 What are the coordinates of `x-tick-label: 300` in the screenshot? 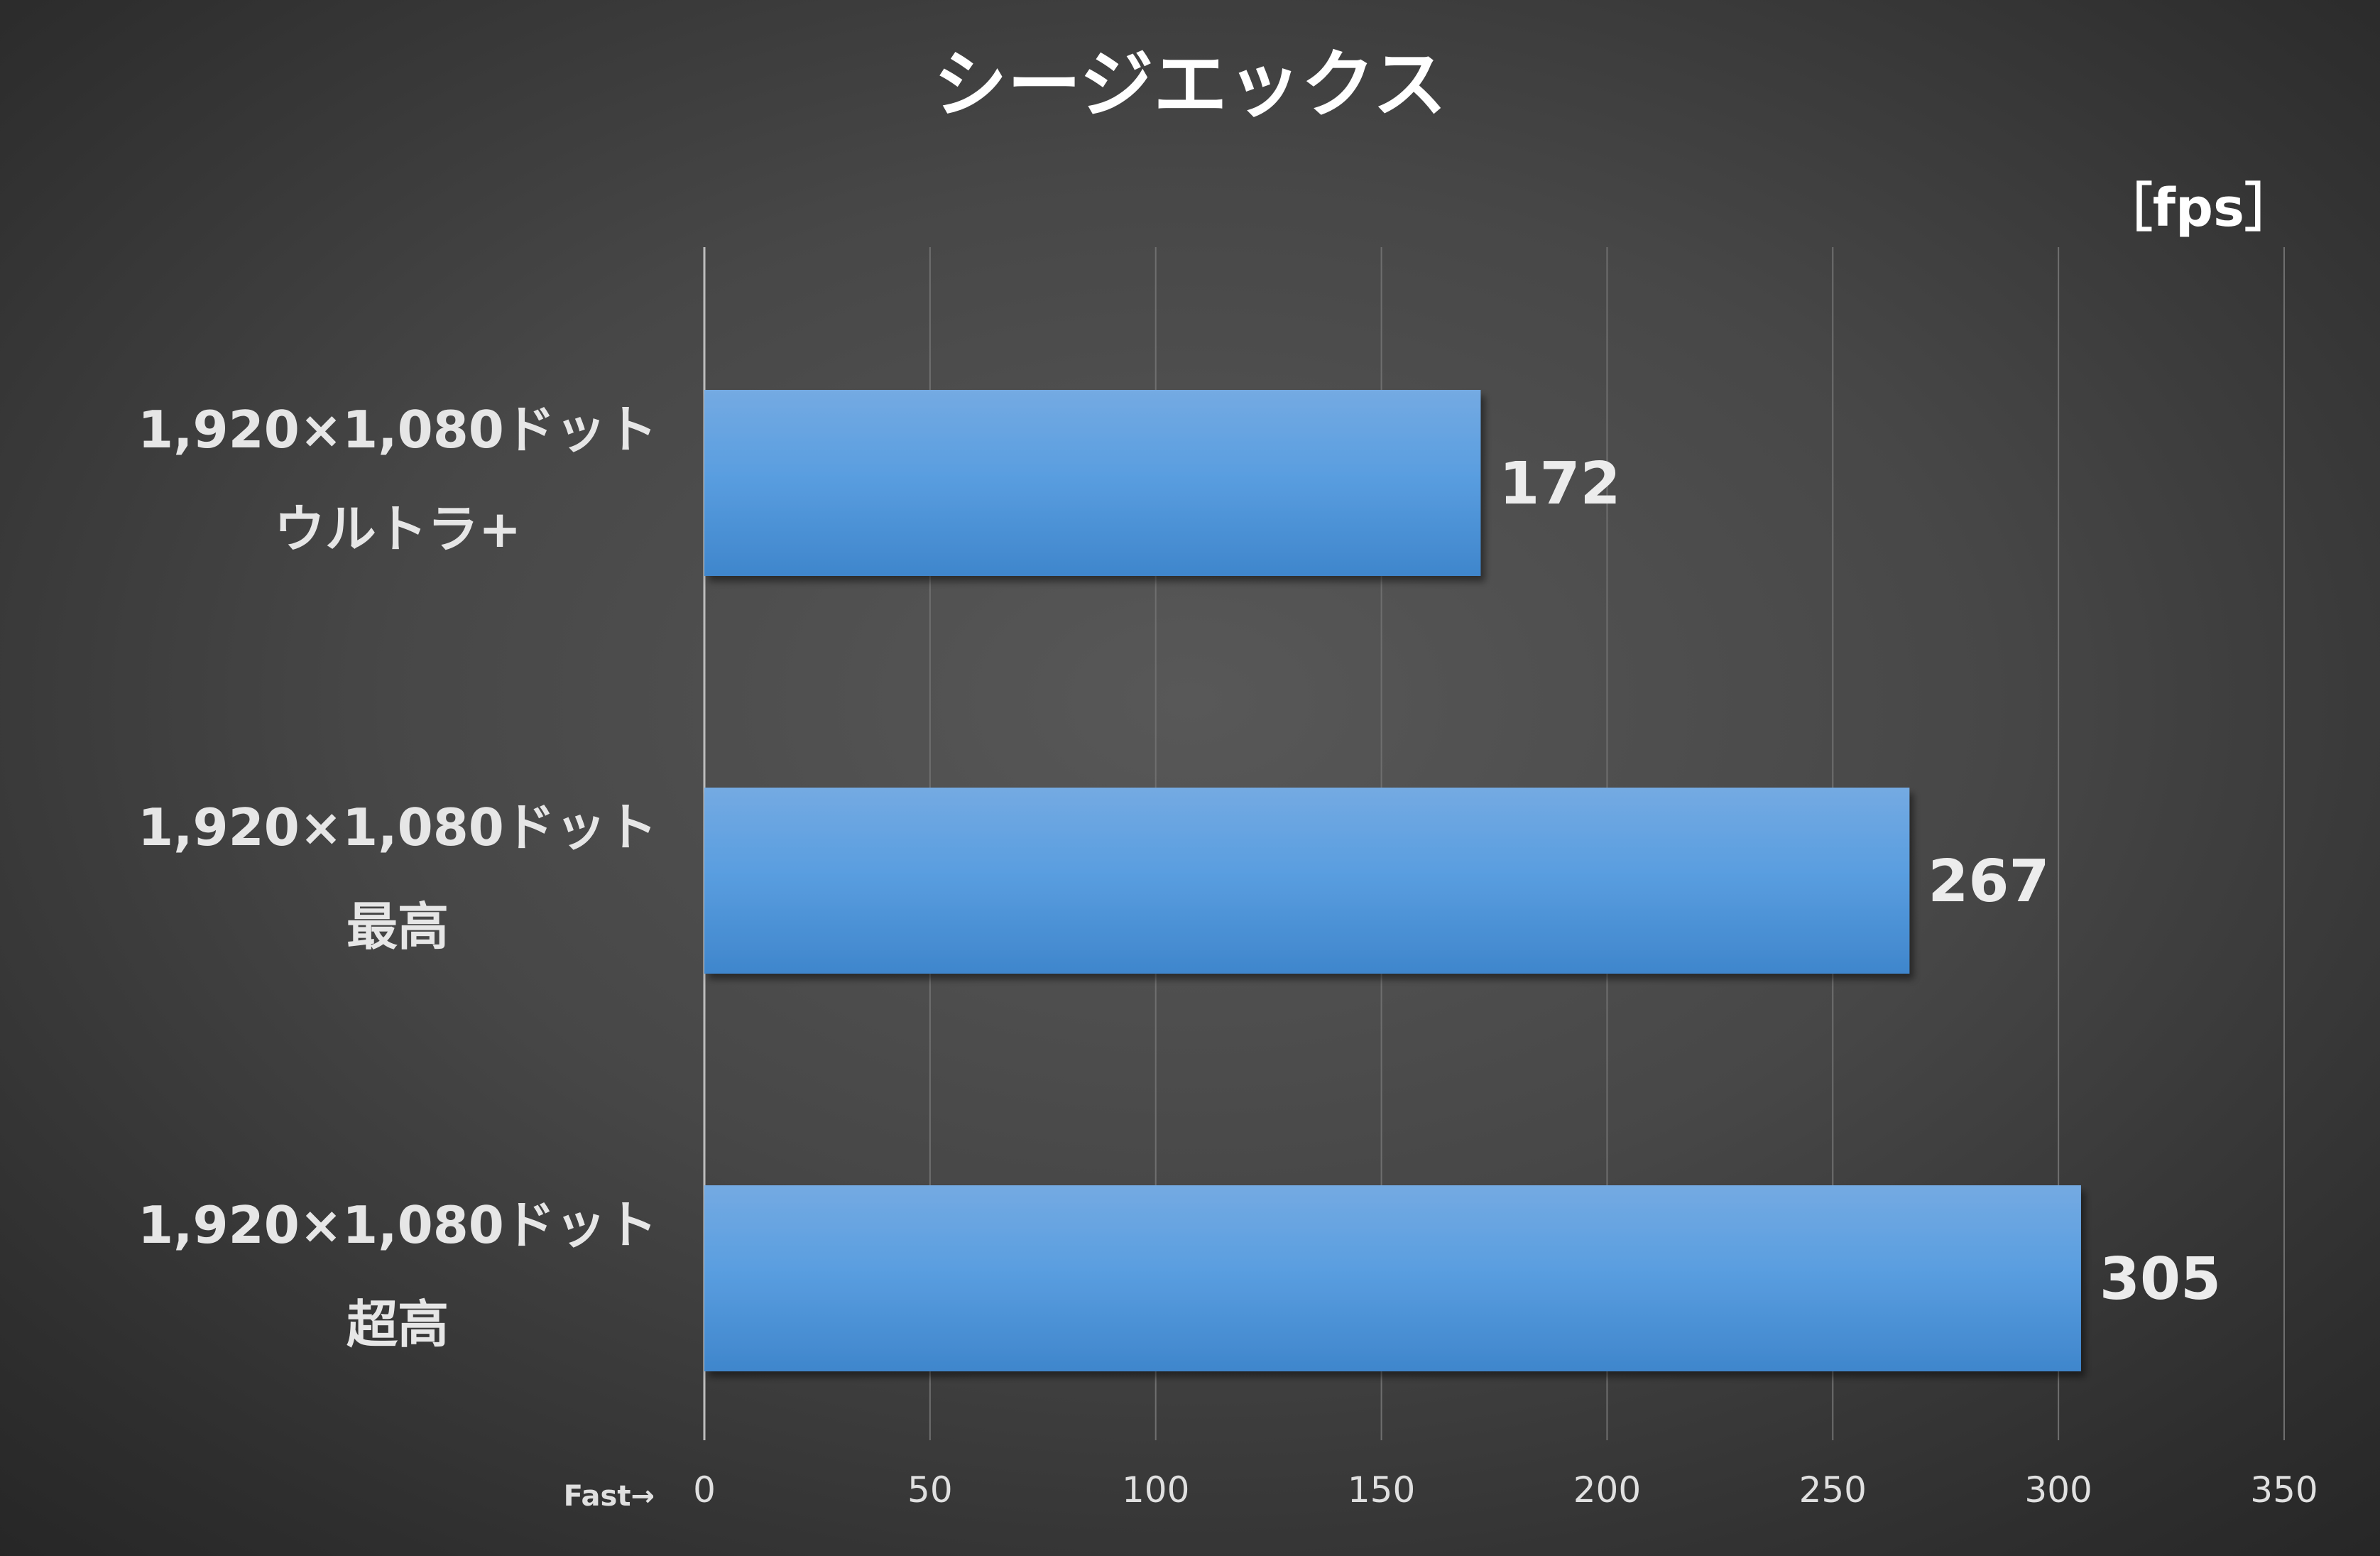 It's located at (2058, 1490).